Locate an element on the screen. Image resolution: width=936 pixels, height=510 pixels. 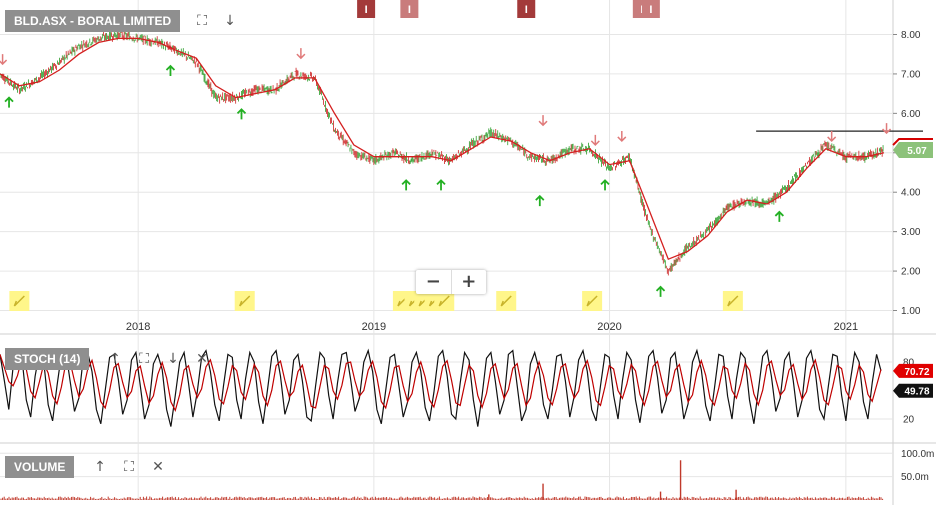
volume-panel-label: VOLUME is located at coordinates (40, 467).